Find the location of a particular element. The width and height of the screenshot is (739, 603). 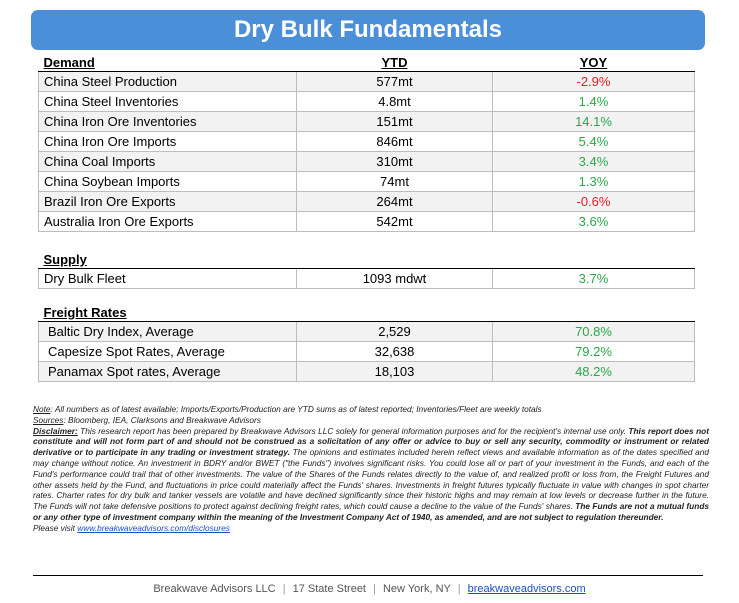

demand-label: China Steel Production is located at coordinates (167, 81).